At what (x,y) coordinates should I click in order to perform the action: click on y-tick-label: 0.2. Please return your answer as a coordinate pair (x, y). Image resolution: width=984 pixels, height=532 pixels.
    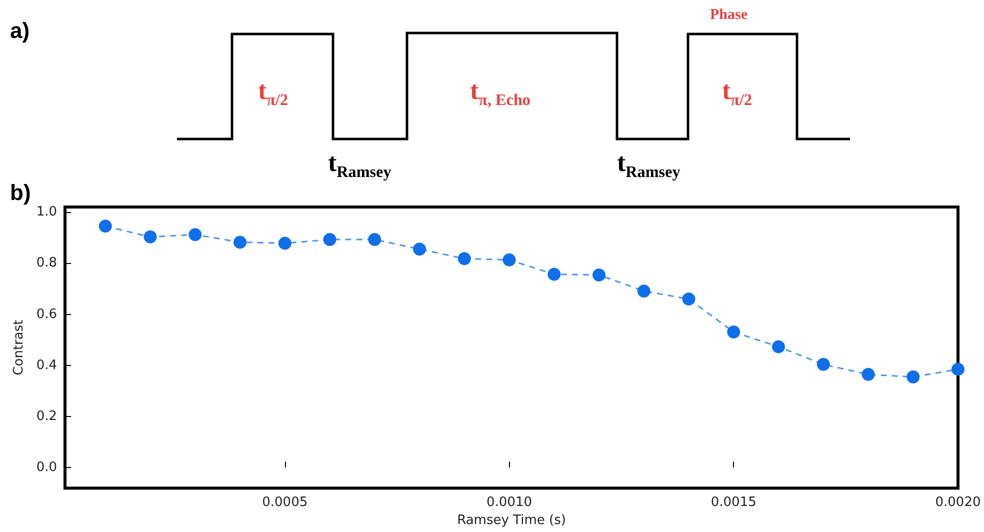
    Looking at the image, I should click on (46, 416).